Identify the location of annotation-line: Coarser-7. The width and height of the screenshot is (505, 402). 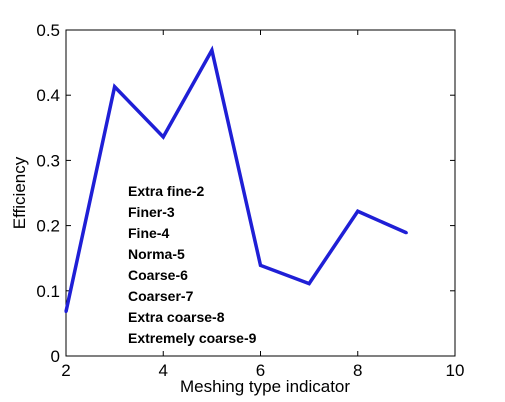
(161, 296).